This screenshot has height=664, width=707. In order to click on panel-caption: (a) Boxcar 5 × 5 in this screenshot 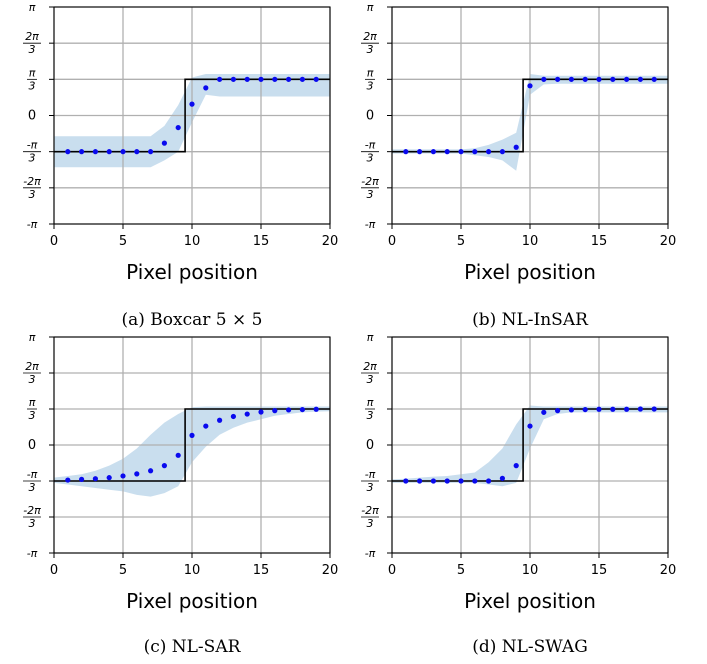, I will do `click(192, 320)`.